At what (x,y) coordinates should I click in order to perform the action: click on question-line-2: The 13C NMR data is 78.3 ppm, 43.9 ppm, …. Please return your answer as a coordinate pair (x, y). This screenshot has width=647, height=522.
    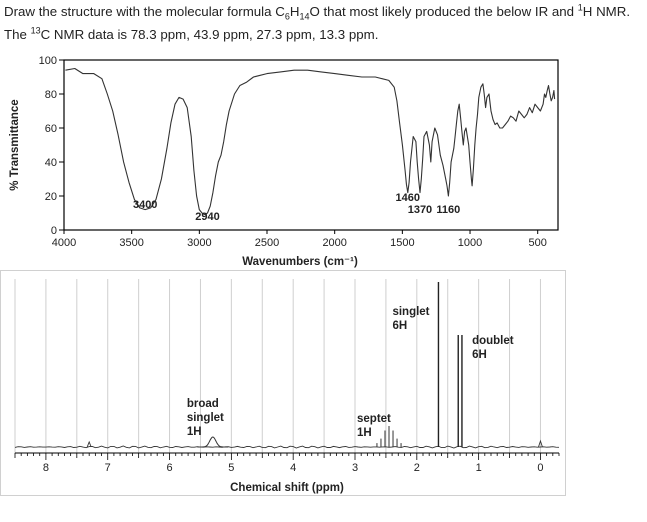
    Looking at the image, I should click on (191, 33).